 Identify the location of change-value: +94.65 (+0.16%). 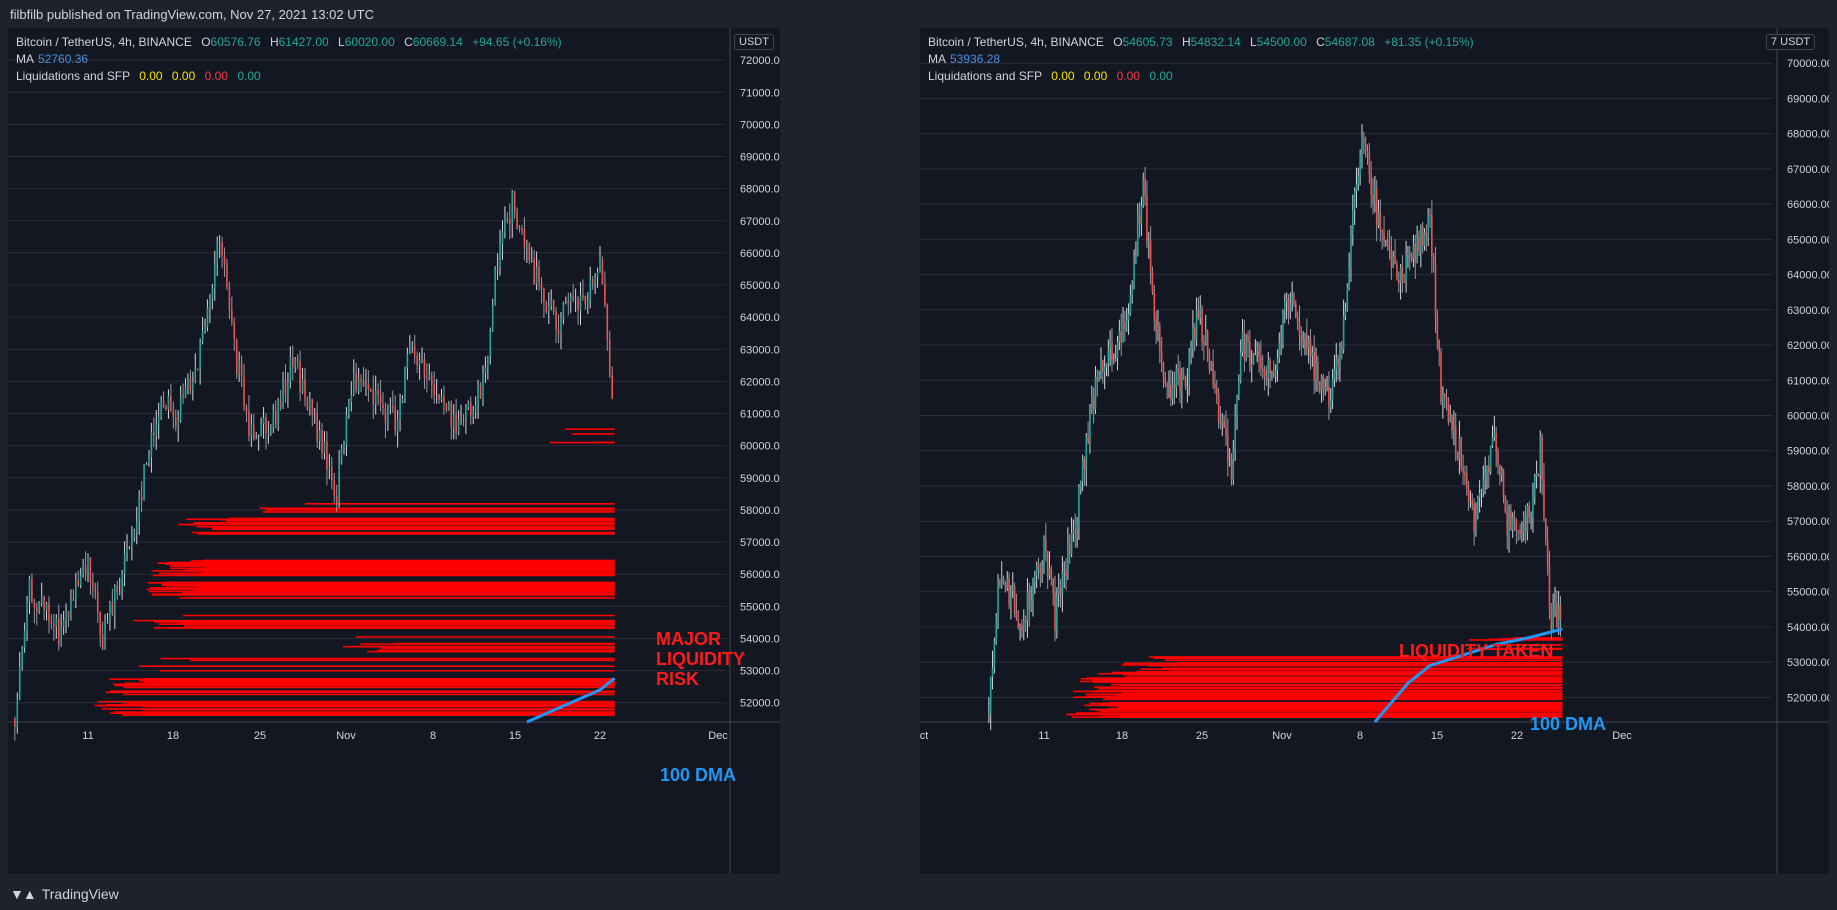
(517, 42).